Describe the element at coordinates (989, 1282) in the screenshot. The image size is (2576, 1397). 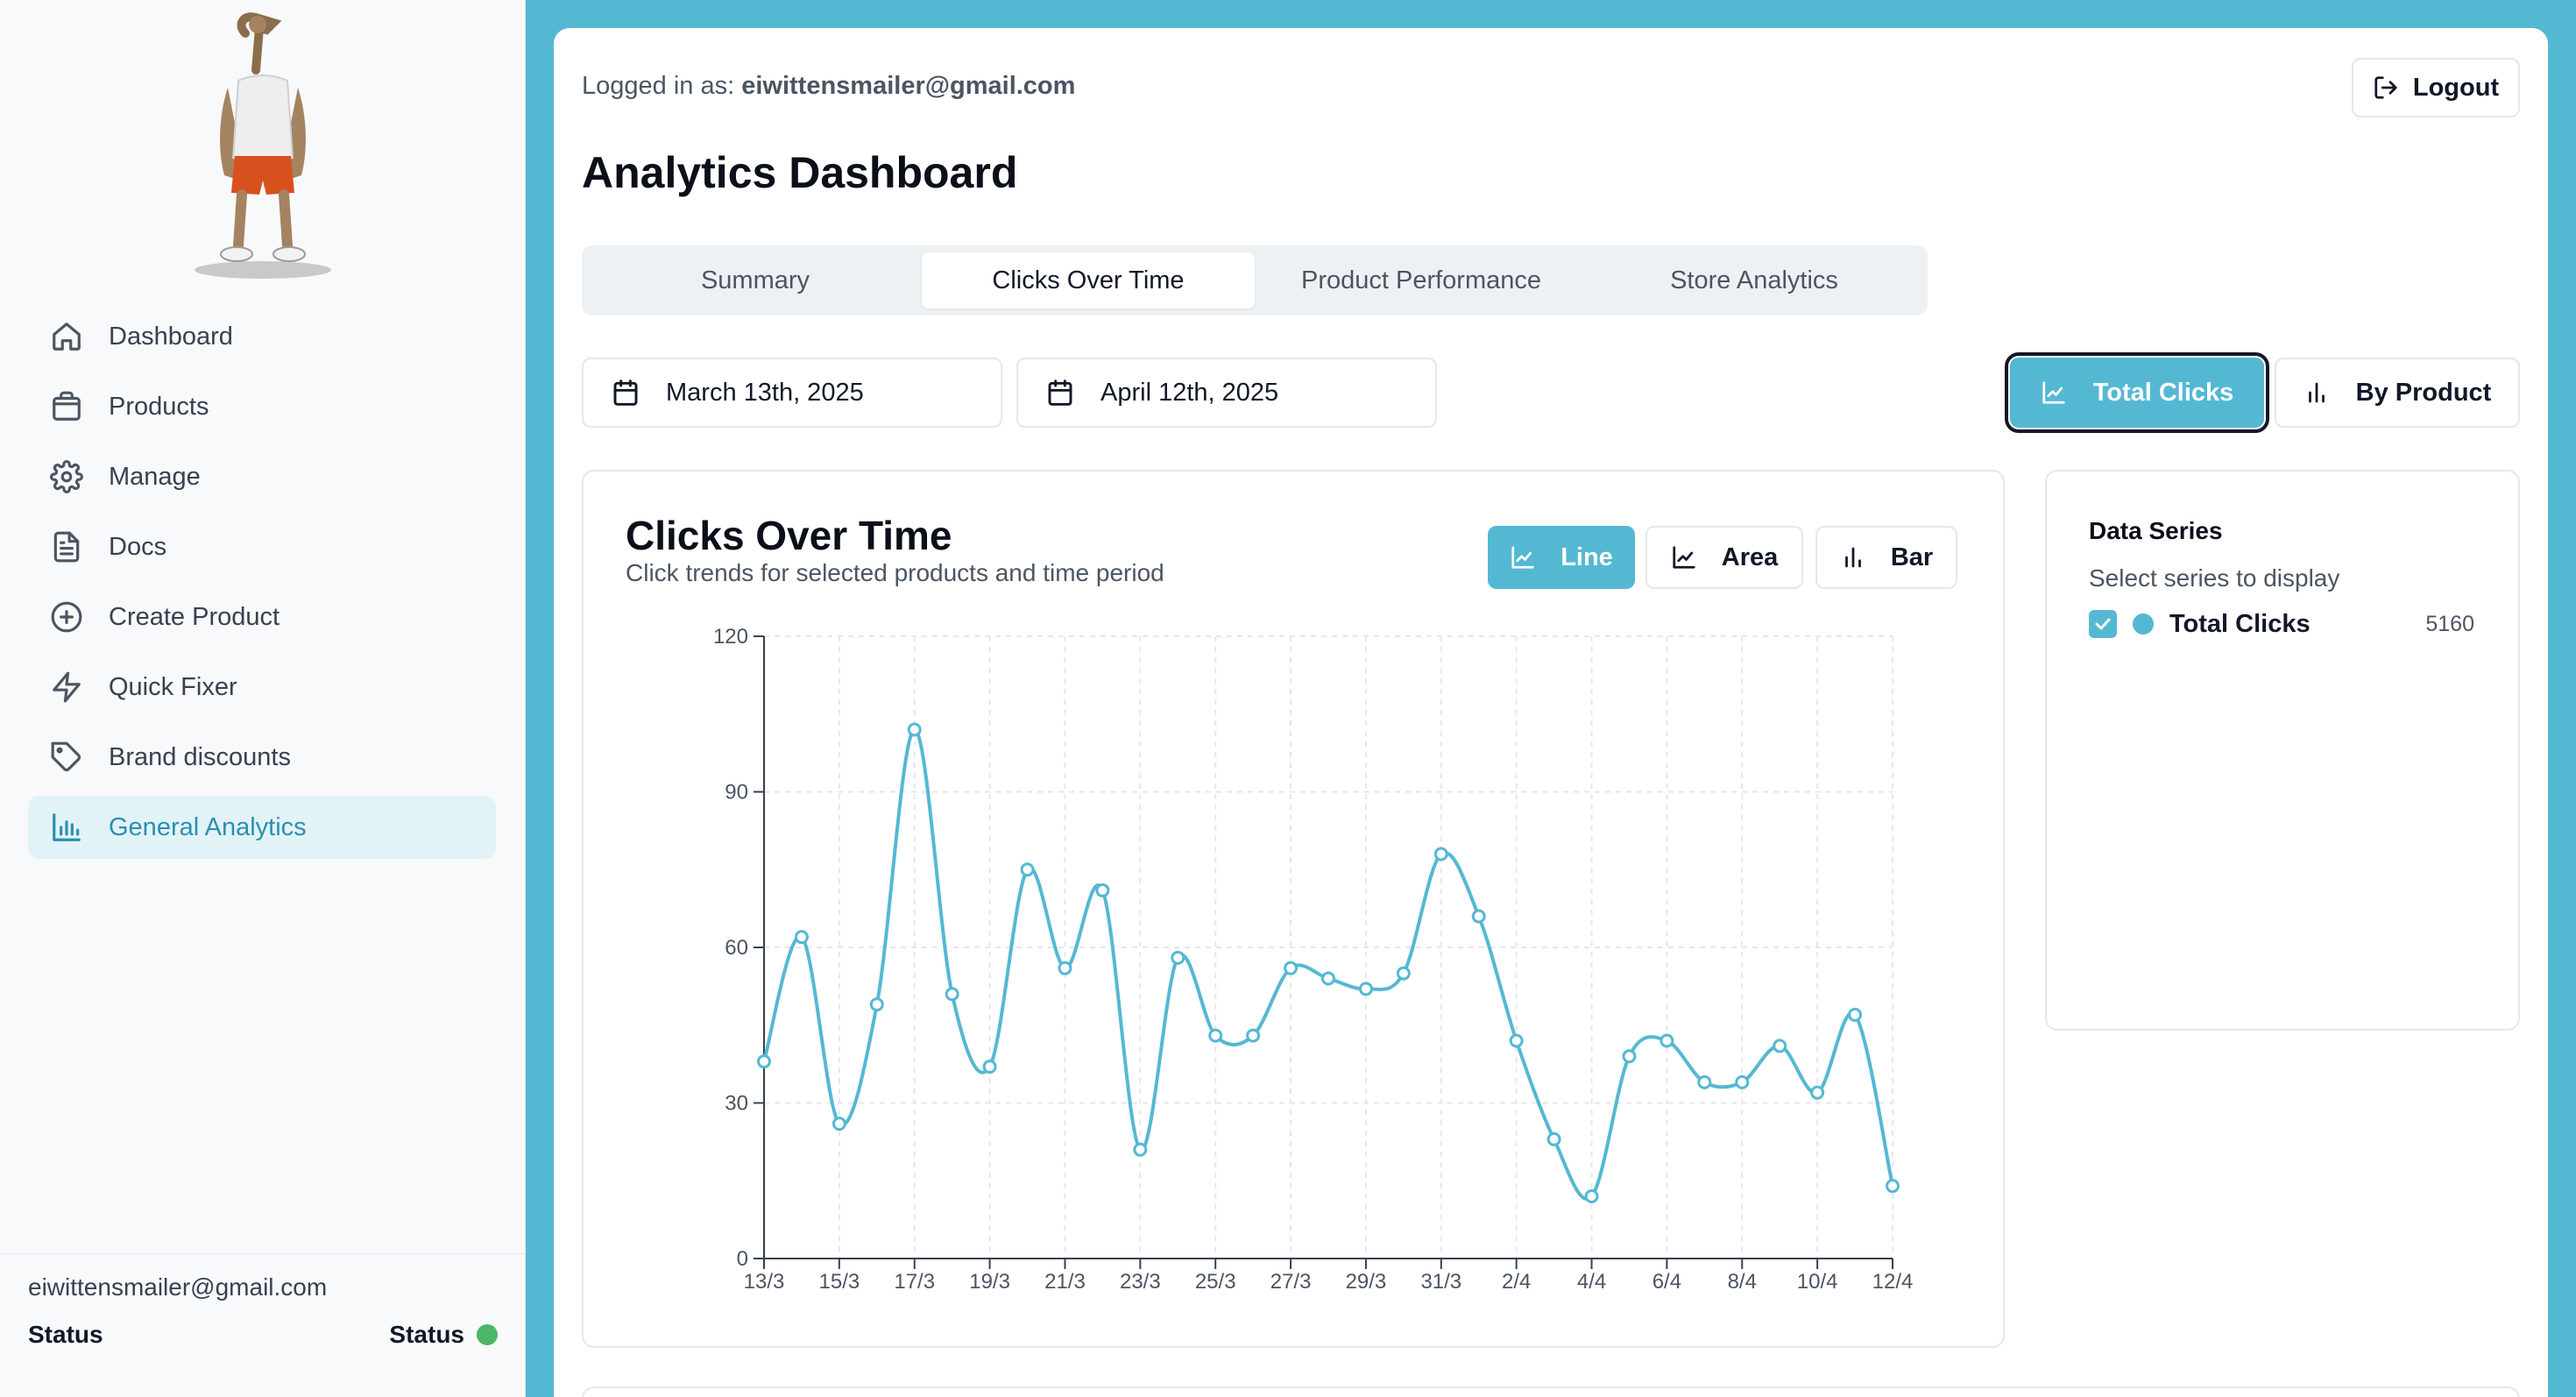
I see `x-tick-label: 19/3` at that location.